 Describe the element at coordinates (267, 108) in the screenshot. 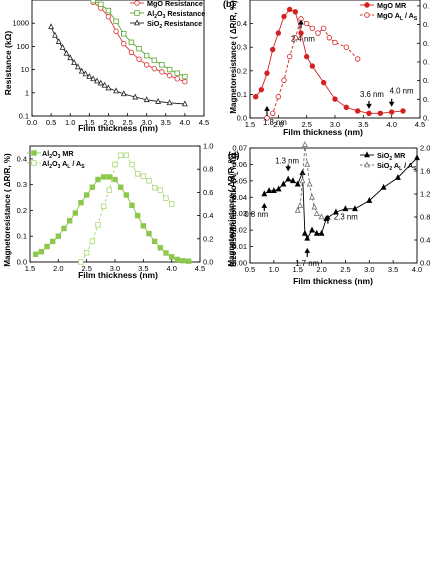

I see `panel-b-annotation-0-head` at that location.